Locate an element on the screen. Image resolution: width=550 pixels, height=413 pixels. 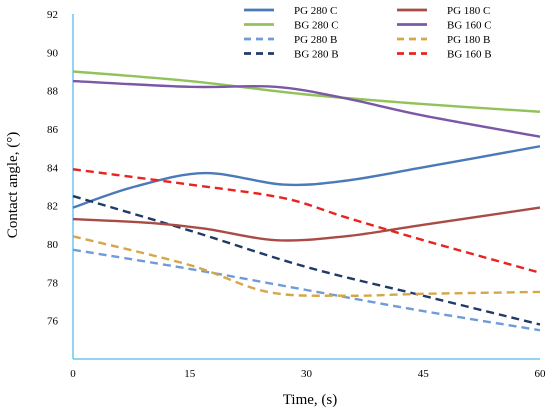
legend-label: BG 280 B is located at coordinates (316, 55).